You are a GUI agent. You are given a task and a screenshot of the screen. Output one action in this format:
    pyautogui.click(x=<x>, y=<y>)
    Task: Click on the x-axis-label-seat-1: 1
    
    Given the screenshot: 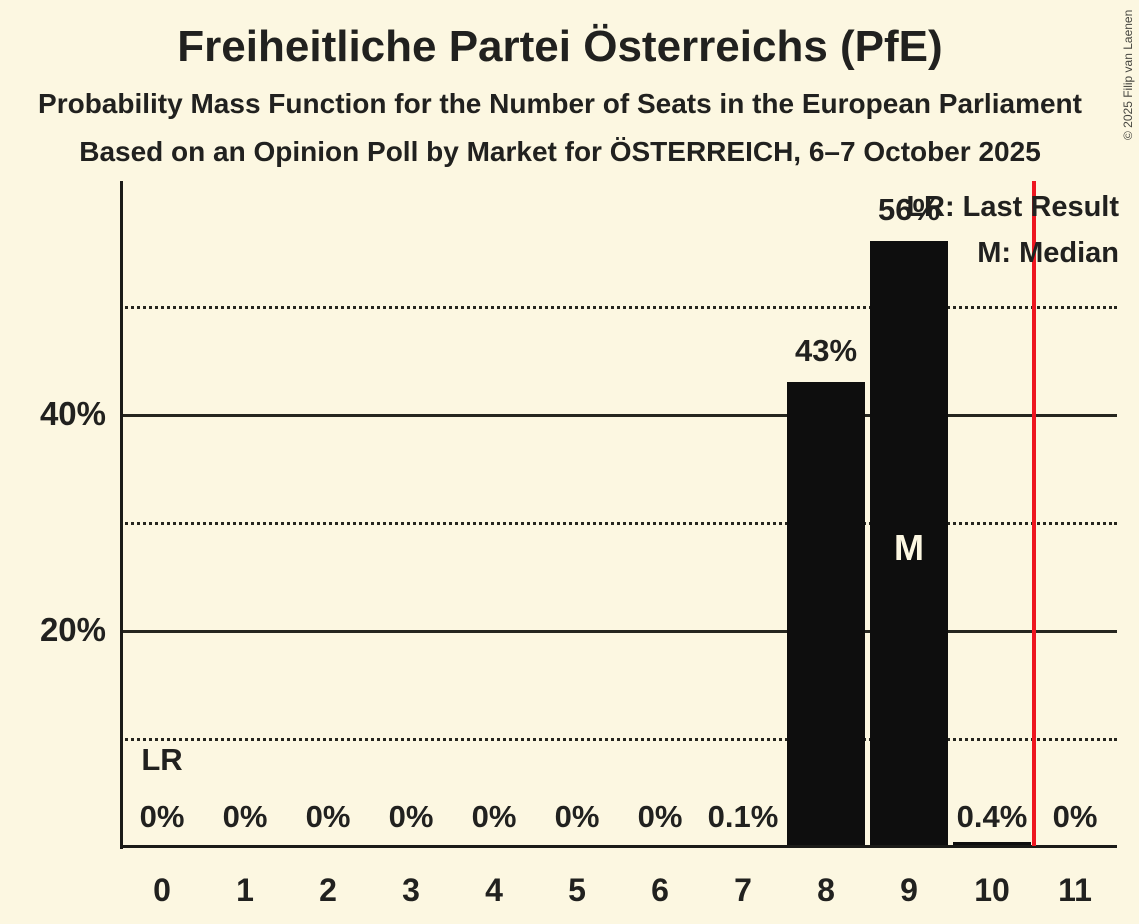 What is the action you would take?
    pyautogui.click(x=245, y=890)
    